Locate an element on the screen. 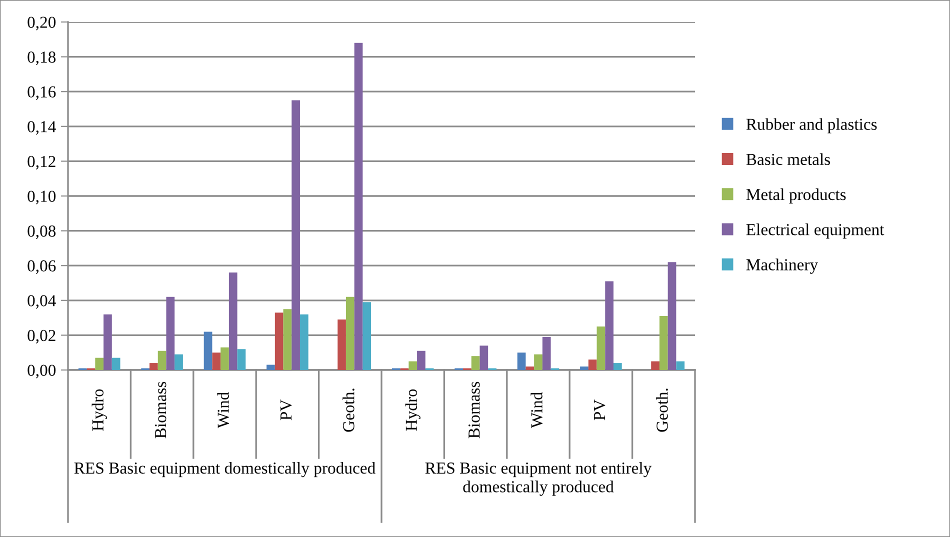 The image size is (950, 537). y-tick-label: 0,08 is located at coordinates (42, 233).